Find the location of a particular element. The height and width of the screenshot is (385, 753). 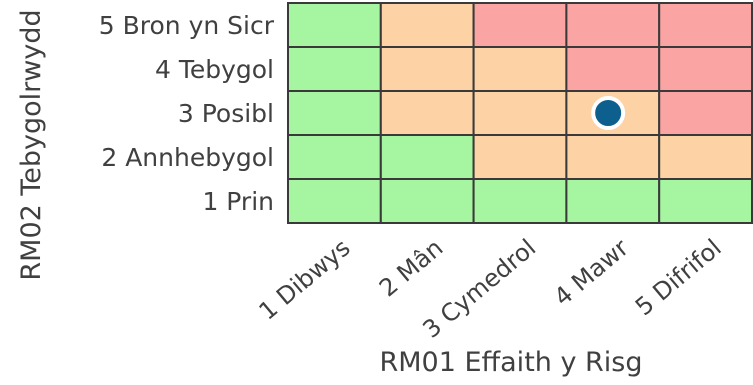

x-axis-title: RM01 Effaith y Risg is located at coordinates (510, 362).